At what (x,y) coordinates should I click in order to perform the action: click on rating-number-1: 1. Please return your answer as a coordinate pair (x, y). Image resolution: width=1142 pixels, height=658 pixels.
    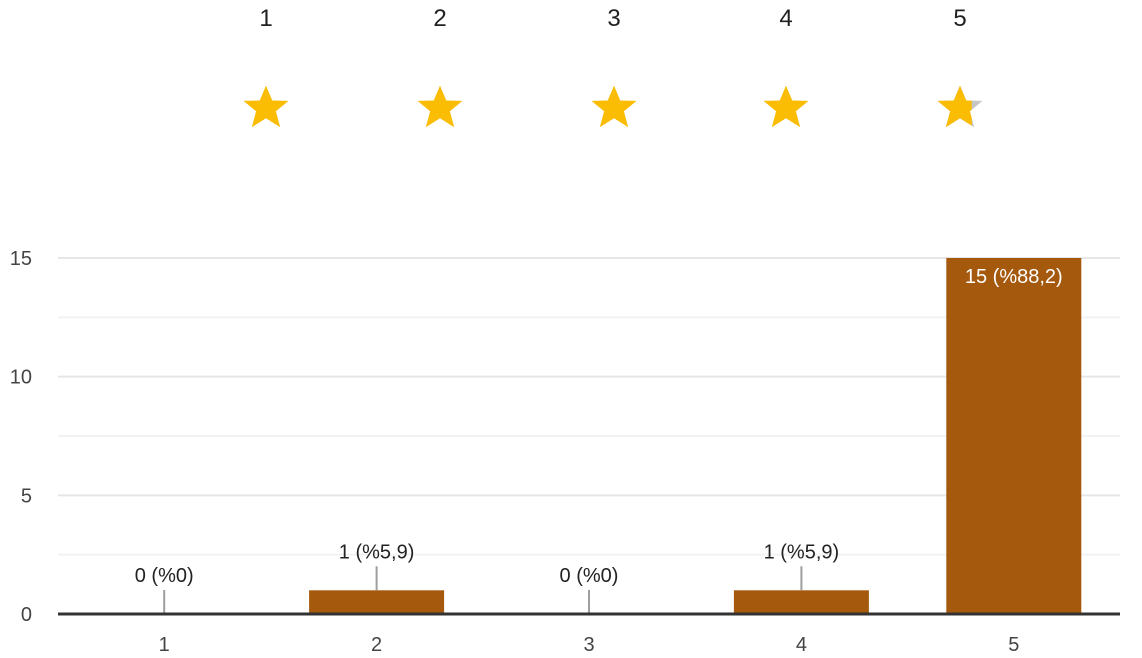
    Looking at the image, I should click on (266, 18).